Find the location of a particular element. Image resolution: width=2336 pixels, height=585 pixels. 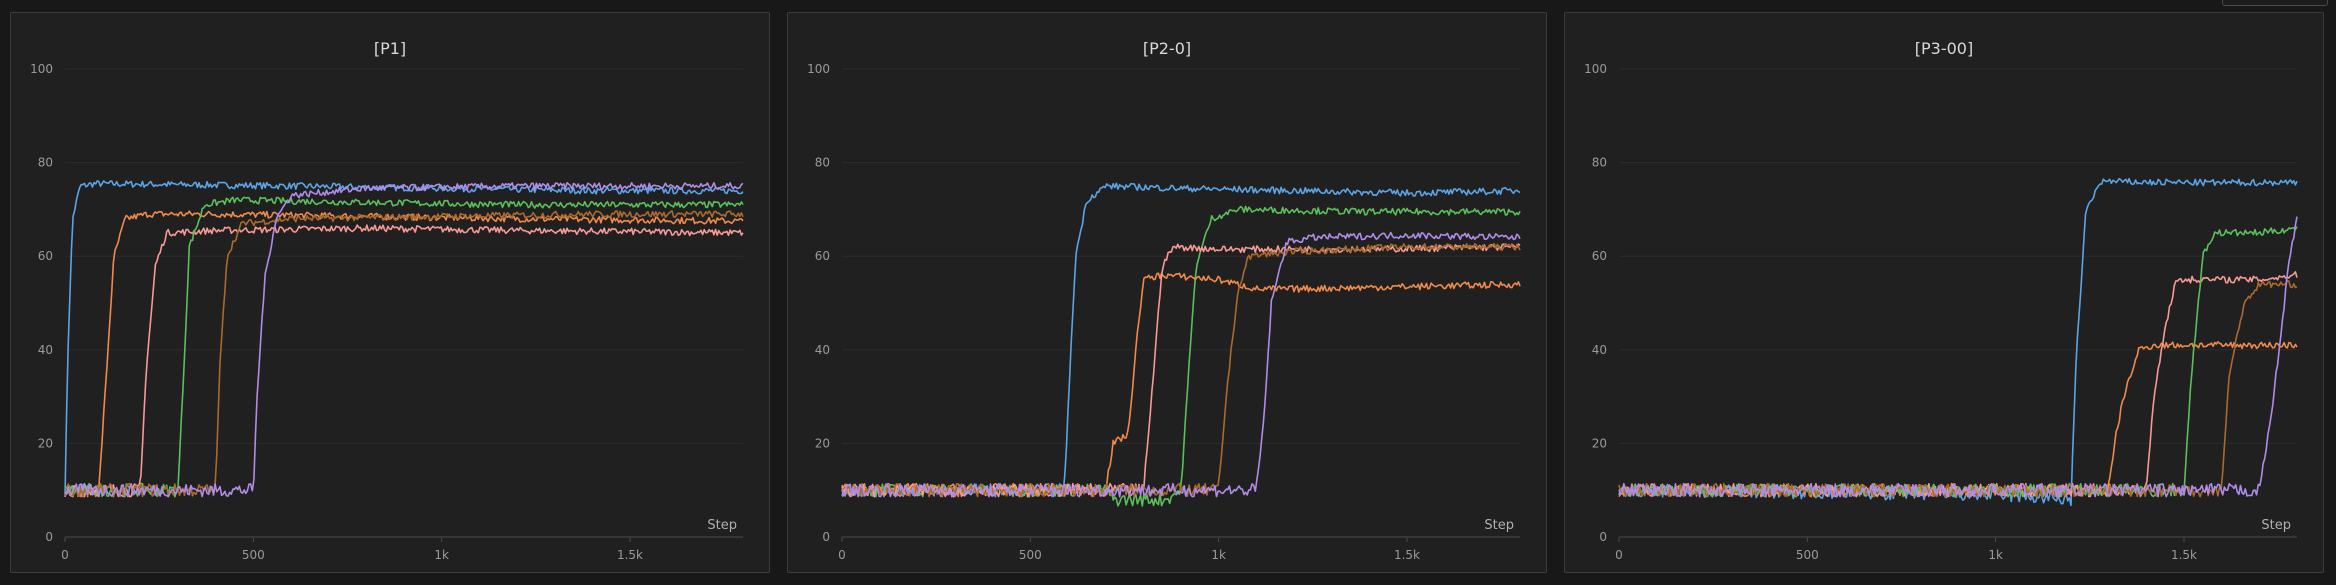

top-tab is located at coordinates (2275, 3).